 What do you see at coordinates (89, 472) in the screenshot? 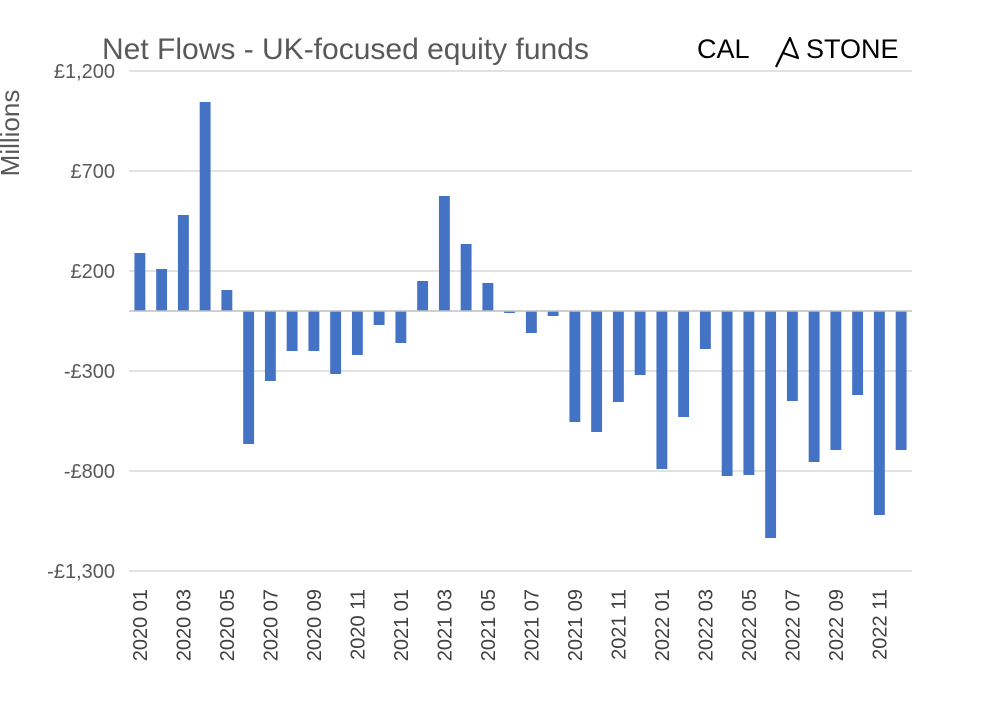
I see `y-tick-label: -£800` at bounding box center [89, 472].